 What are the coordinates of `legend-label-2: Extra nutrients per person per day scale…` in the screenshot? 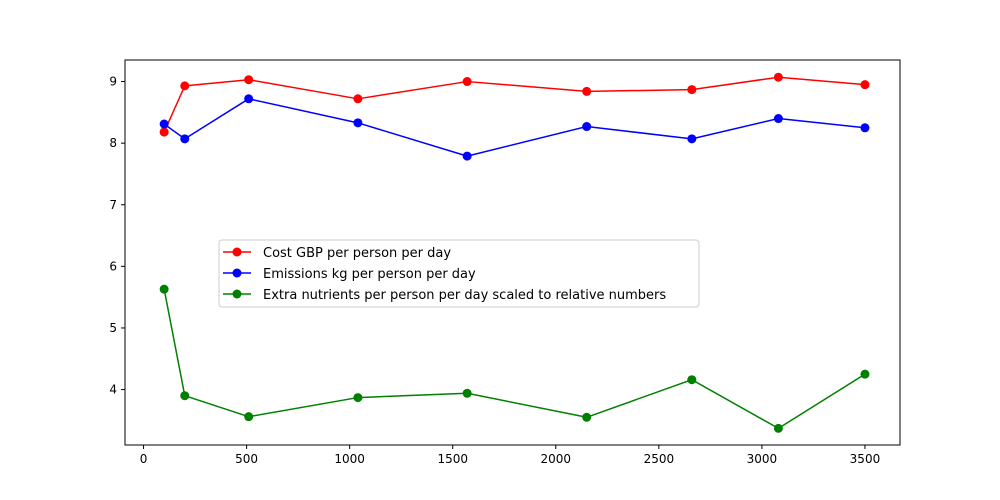 It's located at (464, 295).